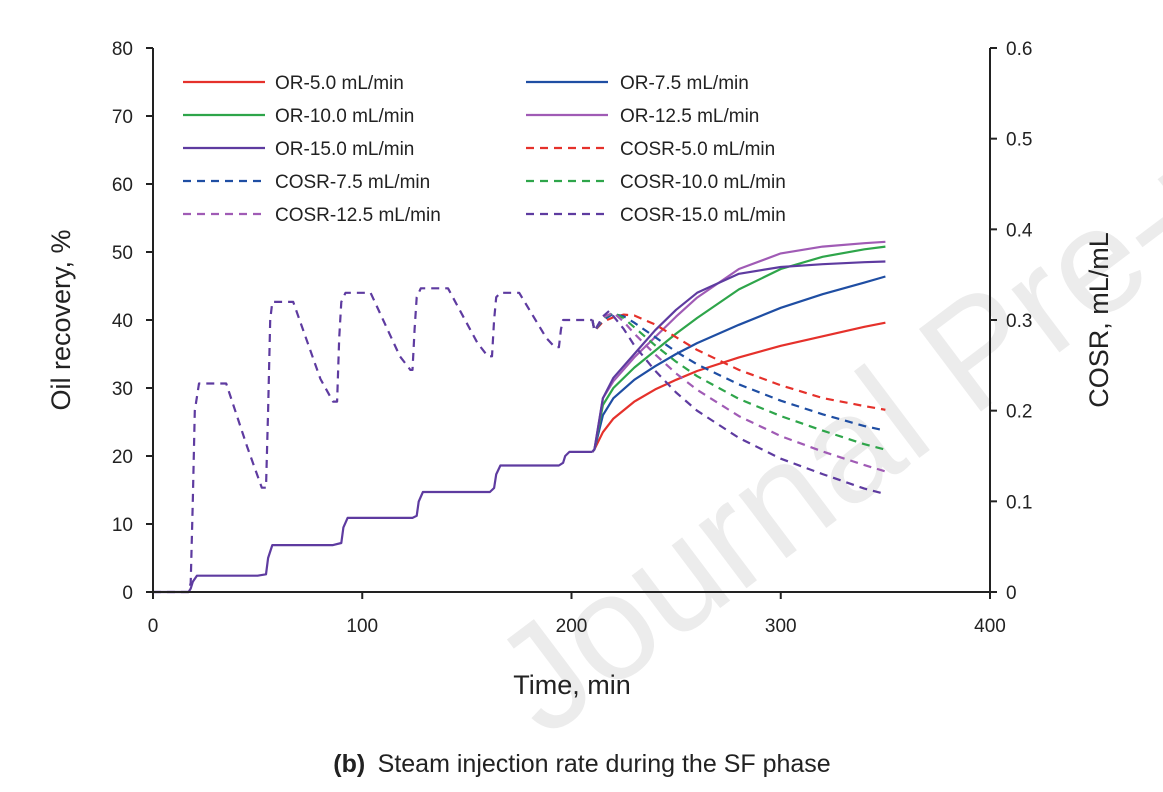 The height and width of the screenshot is (792, 1163). What do you see at coordinates (122, 321) in the screenshot?
I see `y-tick-label: 40` at bounding box center [122, 321].